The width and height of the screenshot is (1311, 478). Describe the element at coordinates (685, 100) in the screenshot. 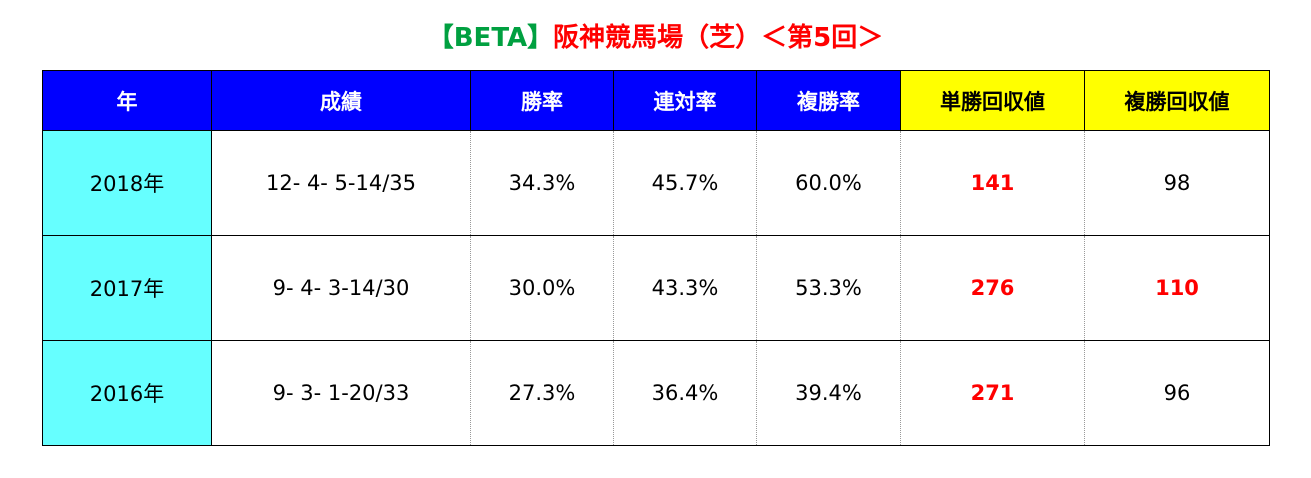

I see `column-header: 連対率` at that location.